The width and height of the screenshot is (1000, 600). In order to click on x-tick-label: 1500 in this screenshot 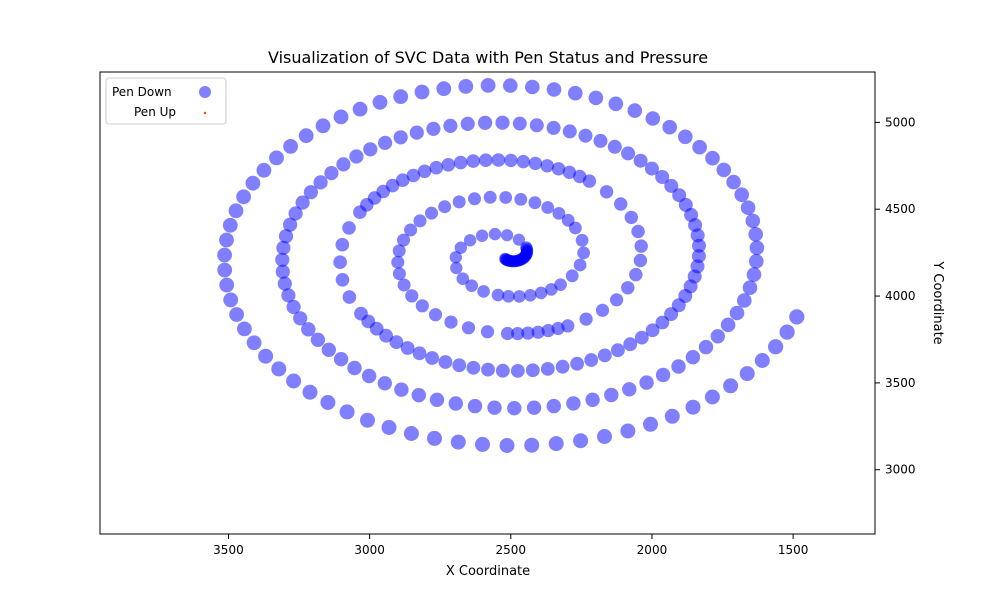, I will do `click(793, 550)`.